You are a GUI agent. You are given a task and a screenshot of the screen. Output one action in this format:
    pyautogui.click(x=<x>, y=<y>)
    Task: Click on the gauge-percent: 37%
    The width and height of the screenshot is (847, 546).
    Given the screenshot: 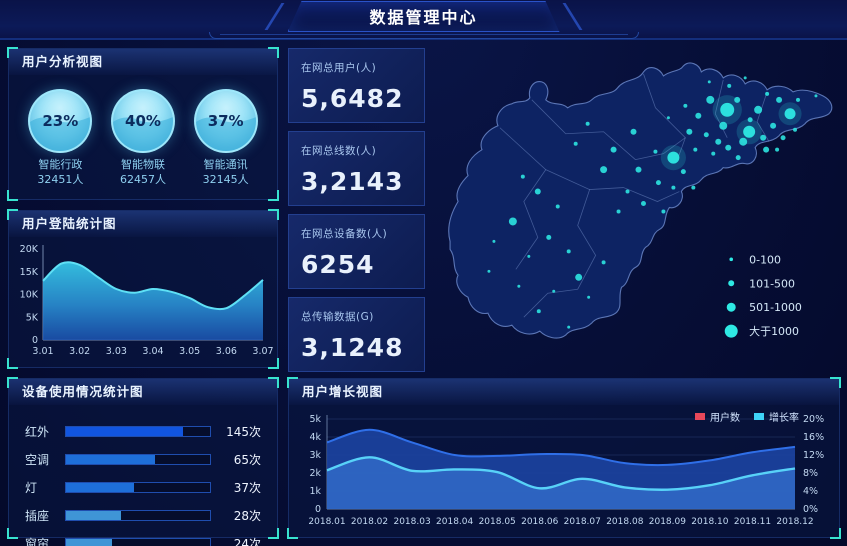 What is the action you would take?
    pyautogui.click(x=225, y=121)
    